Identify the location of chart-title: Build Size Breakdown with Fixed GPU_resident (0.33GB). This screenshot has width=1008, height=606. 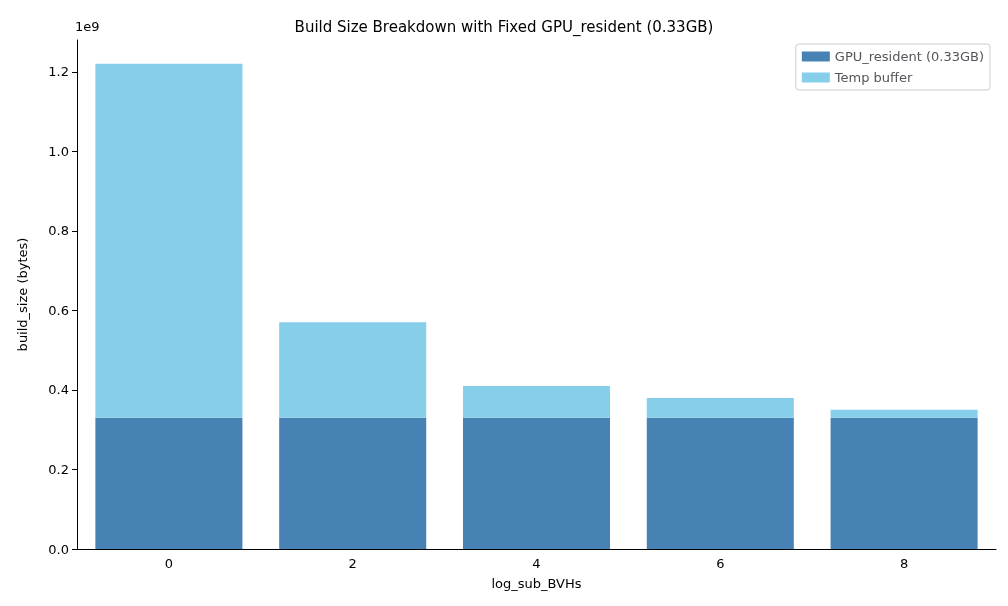
(504, 27).